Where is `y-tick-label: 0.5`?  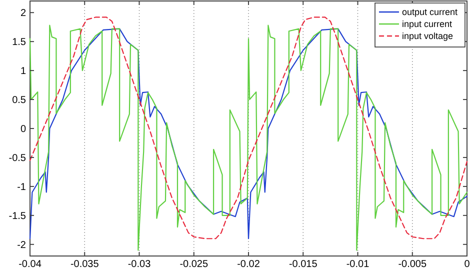 y-tick-label: 0.5 is located at coordinates (19, 100).